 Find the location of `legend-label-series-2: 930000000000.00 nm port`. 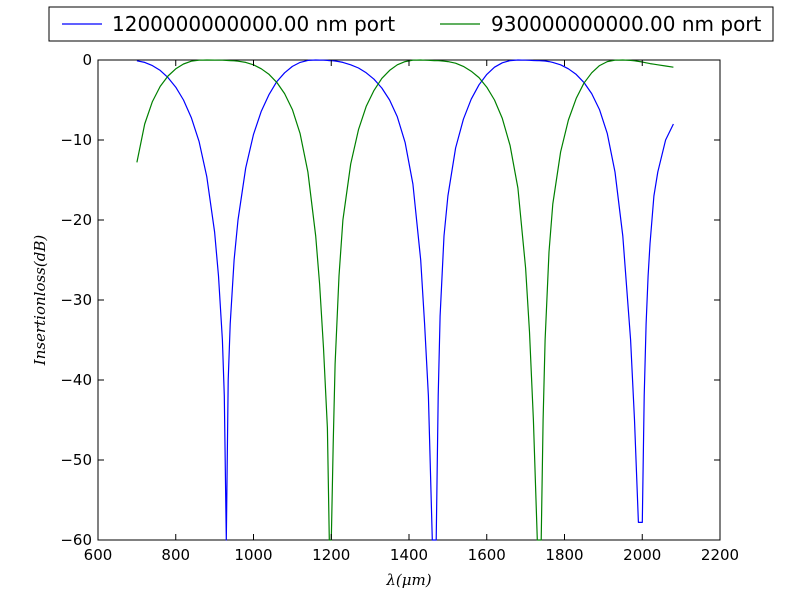

legend-label-series-2: 930000000000.00 nm port is located at coordinates (626, 24).